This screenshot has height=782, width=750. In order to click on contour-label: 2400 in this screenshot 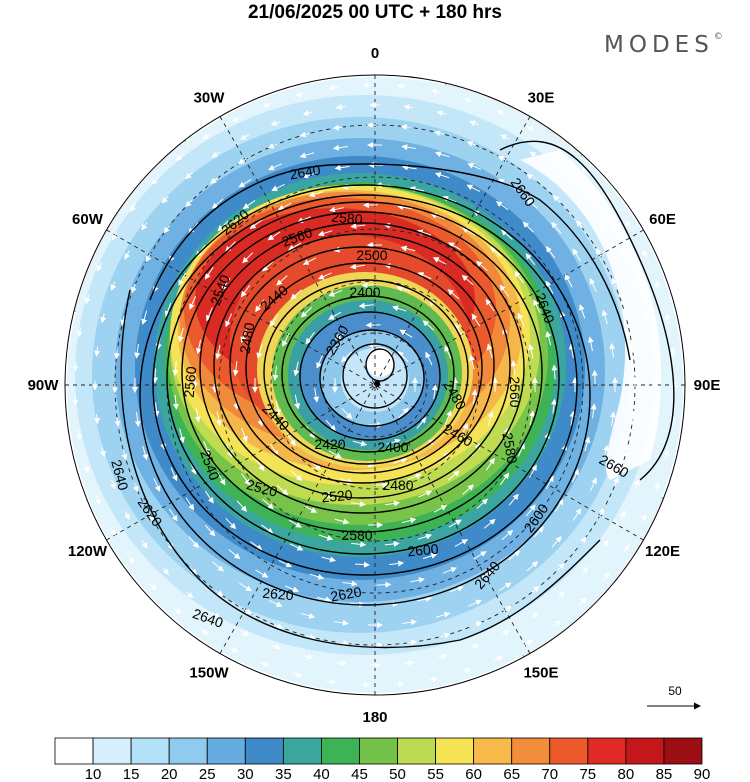, I will do `click(392, 447)`.